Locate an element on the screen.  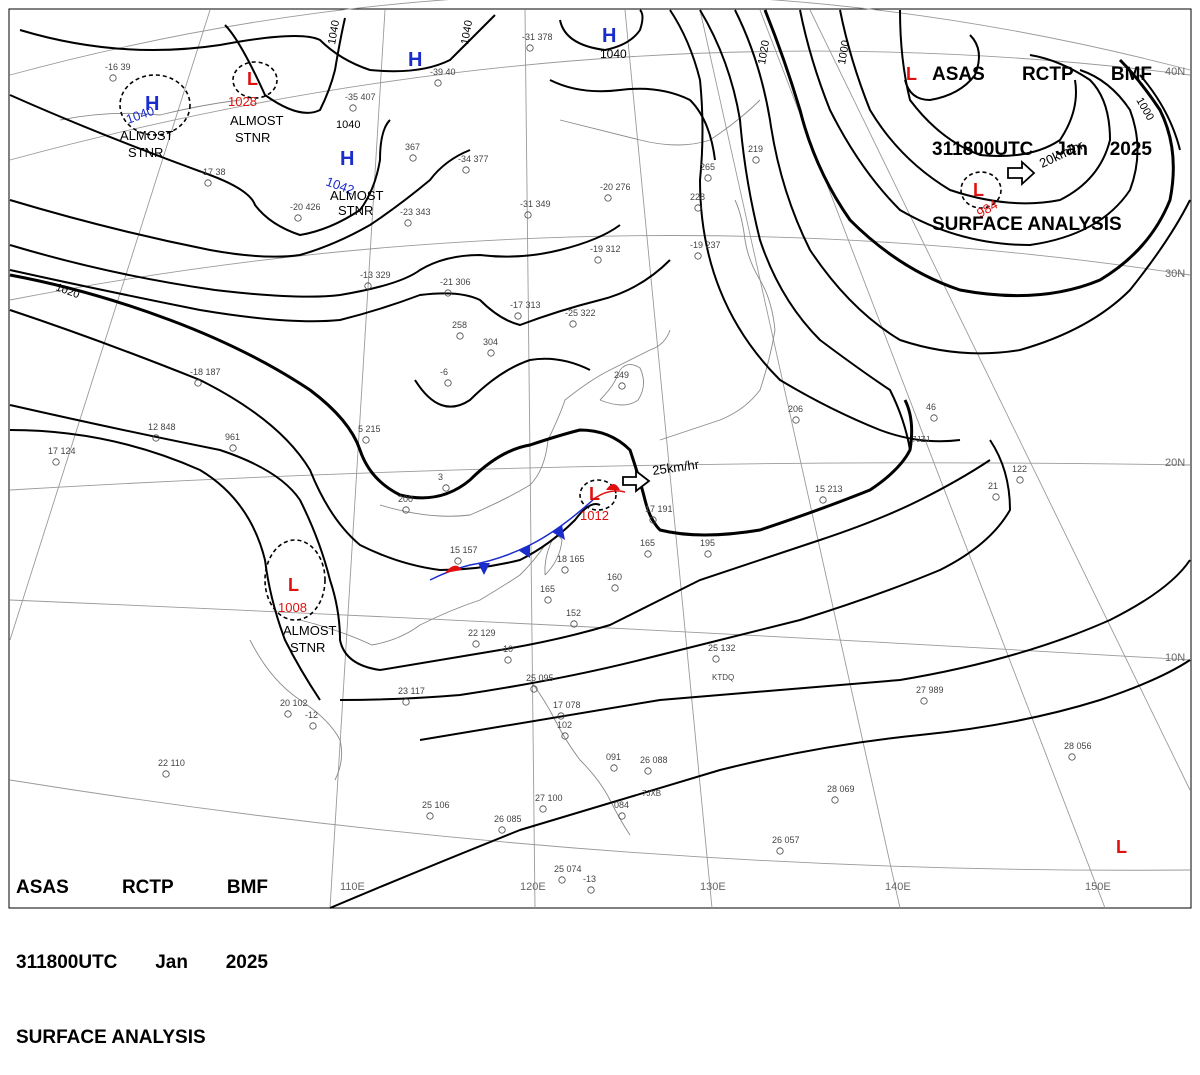
station-plot-value: 25 132 is located at coordinates (722, 648).